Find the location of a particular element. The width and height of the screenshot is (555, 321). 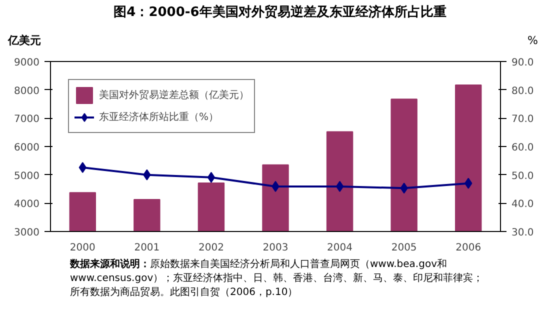

y-axis-title: 亿美元 is located at coordinates (24, 40).